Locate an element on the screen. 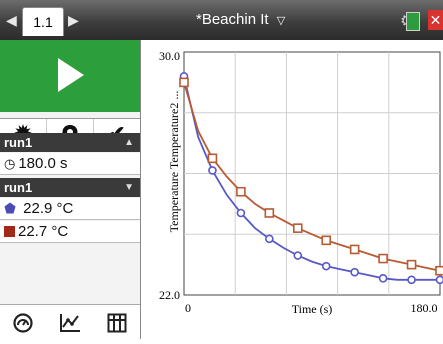  run-dropdown: run1 ▼ is located at coordinates (70, 187).